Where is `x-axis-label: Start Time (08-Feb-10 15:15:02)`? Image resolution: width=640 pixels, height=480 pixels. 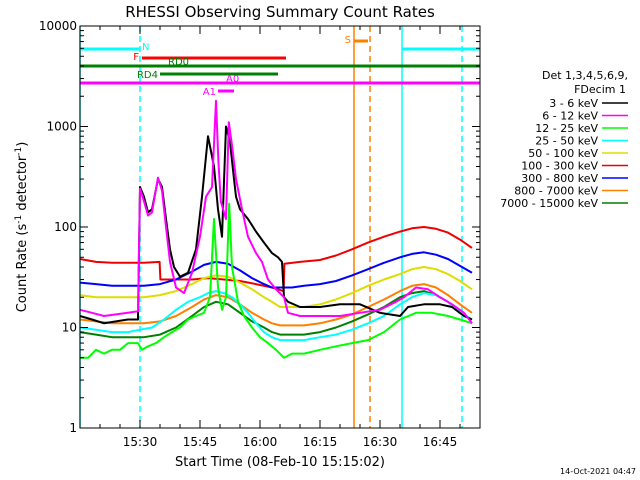 x-axis-label: Start Time (08-Feb-10 15:15:02) is located at coordinates (280, 462).